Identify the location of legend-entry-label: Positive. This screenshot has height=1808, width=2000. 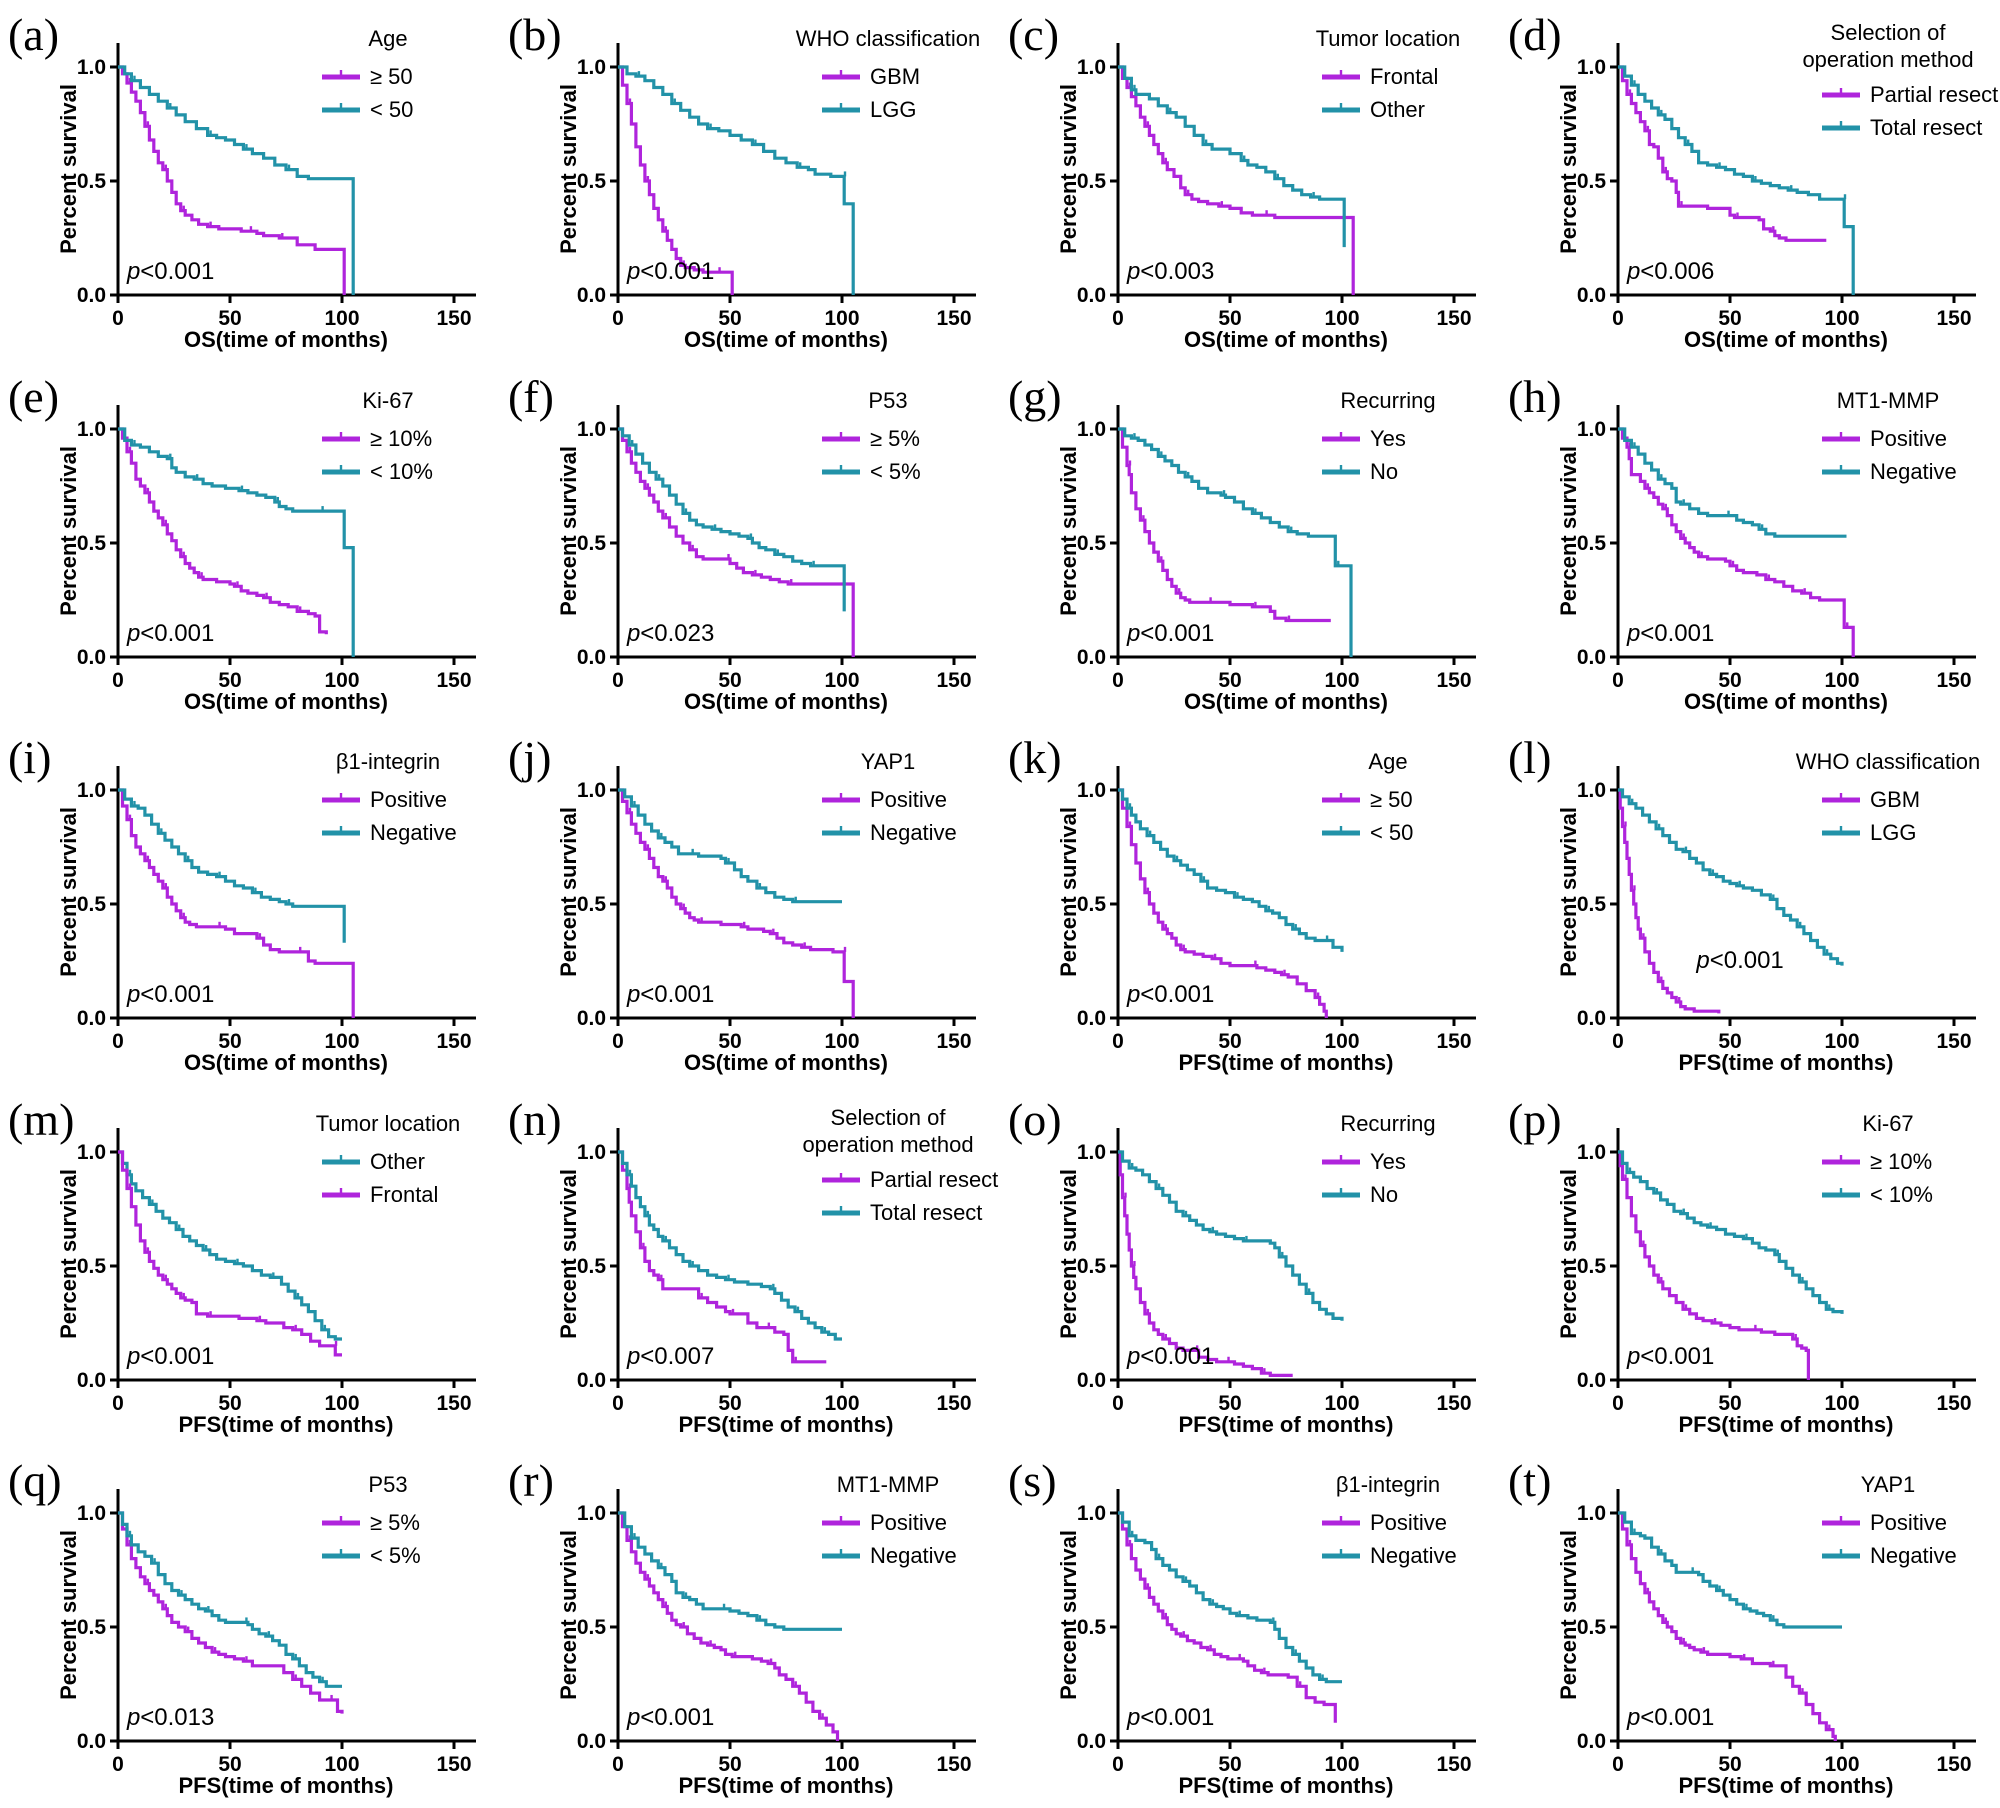
(908, 1522).